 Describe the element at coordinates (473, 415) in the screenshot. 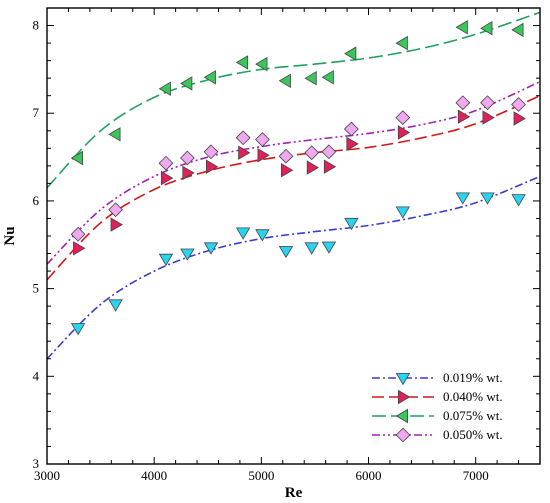

I see `legend-label: 0.075% wt.` at that location.